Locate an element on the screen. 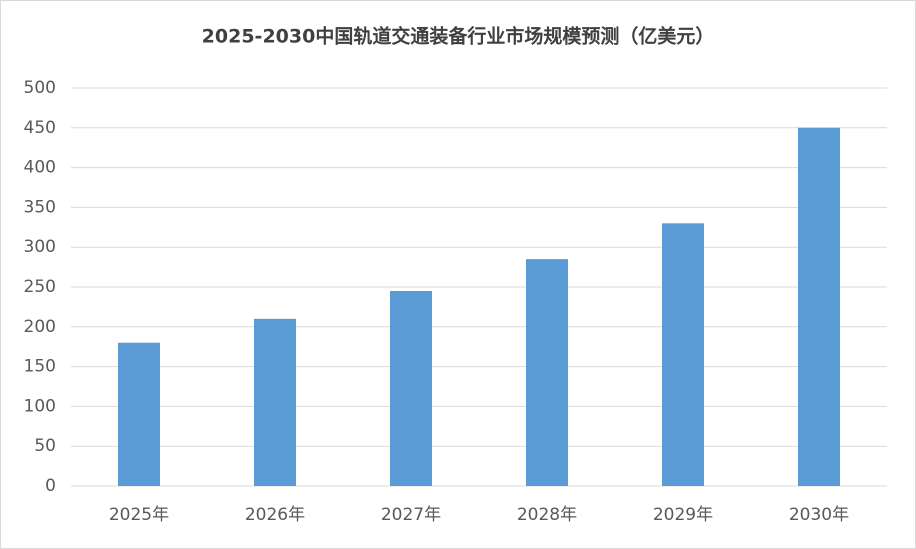  y-tick-label: 400 is located at coordinates (40, 168).